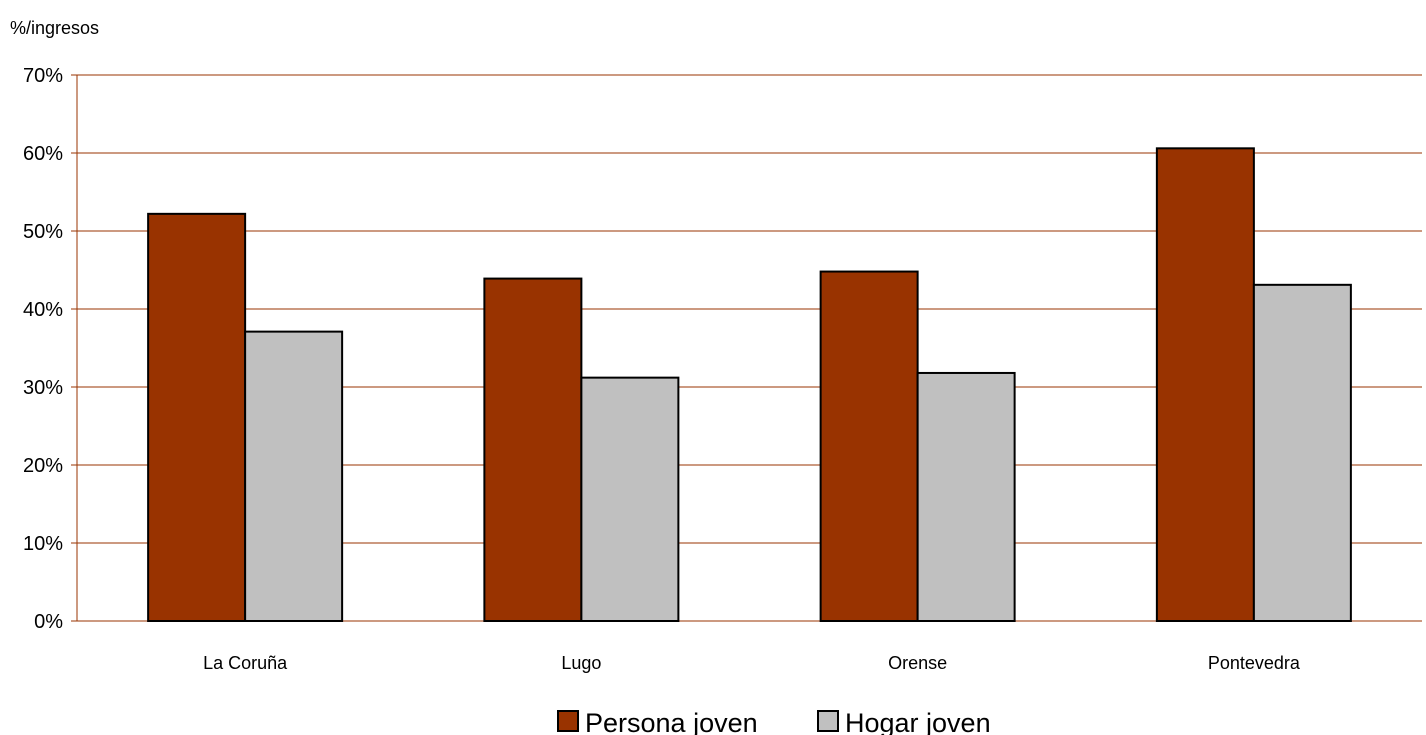  Describe the element at coordinates (1254, 663) in the screenshot. I see `x-category-label: Pontevedra` at that location.